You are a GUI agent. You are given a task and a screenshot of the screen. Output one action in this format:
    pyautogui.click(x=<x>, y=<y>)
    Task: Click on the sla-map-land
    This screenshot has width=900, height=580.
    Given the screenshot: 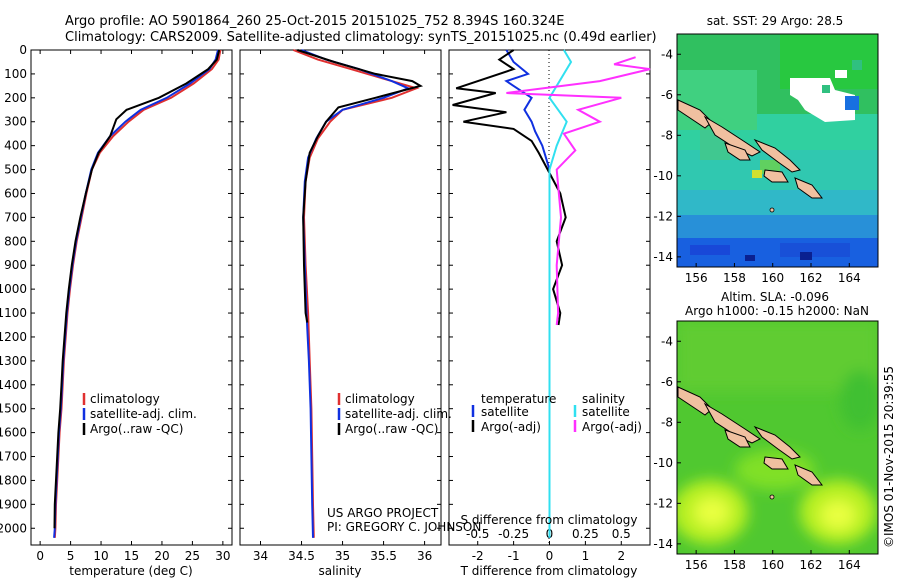 What is the action you would take?
    pyautogui.click(x=750, y=443)
    